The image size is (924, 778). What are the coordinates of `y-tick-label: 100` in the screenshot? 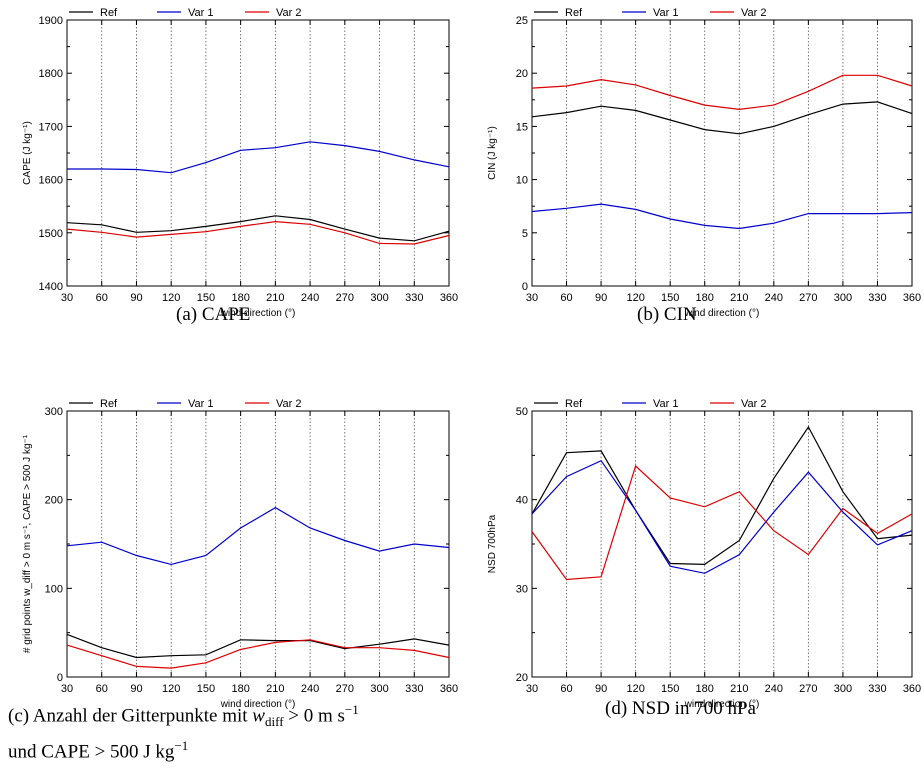 It's located at (54, 589).